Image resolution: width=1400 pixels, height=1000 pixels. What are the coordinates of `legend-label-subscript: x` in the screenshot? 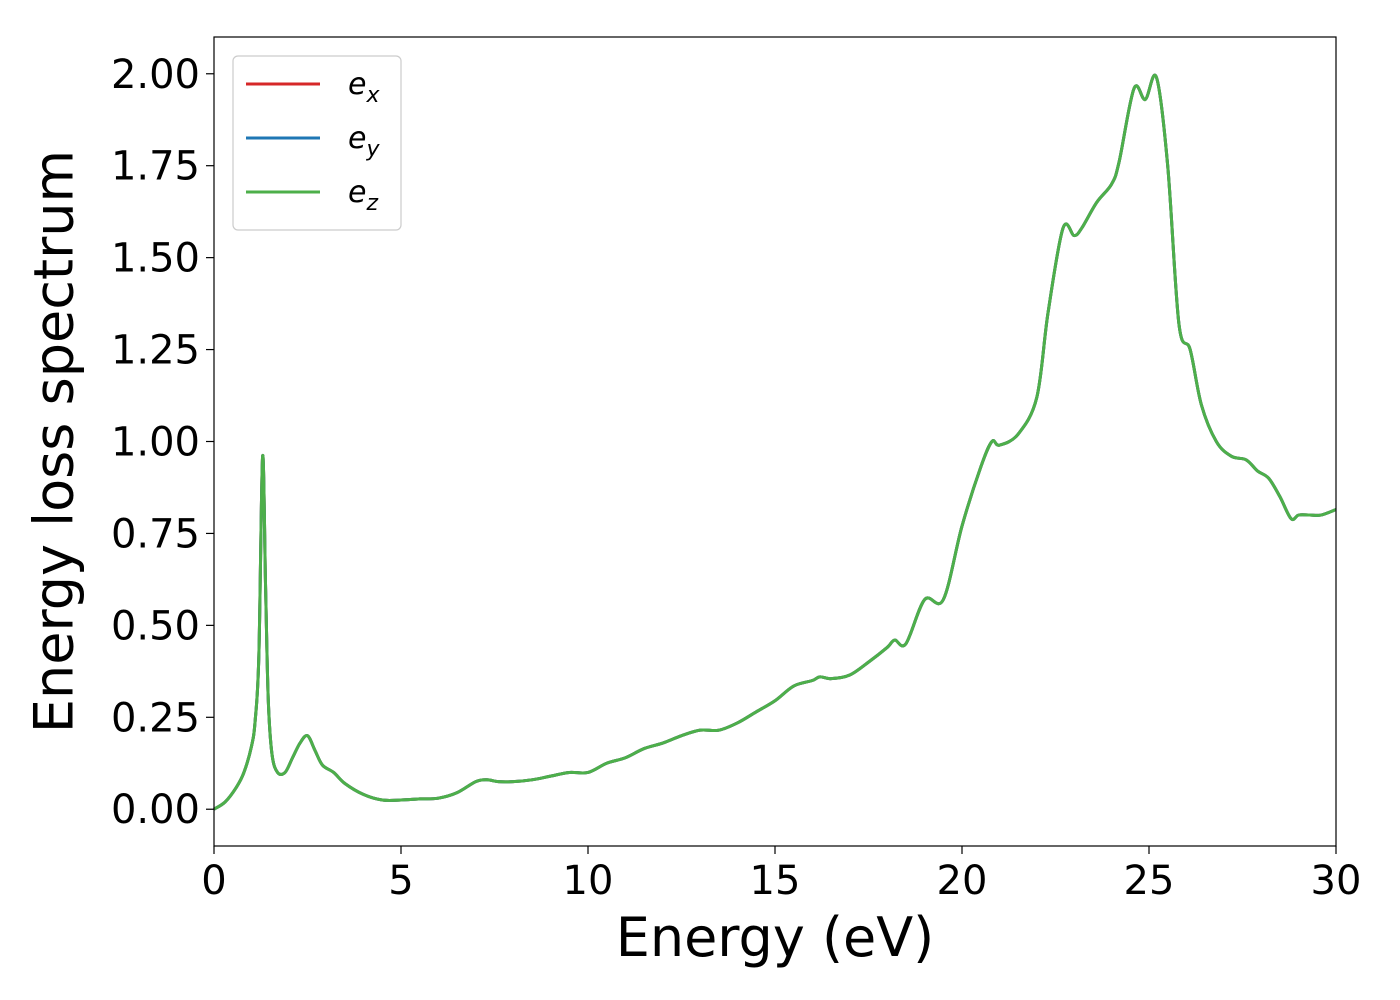 It's located at (372, 95).